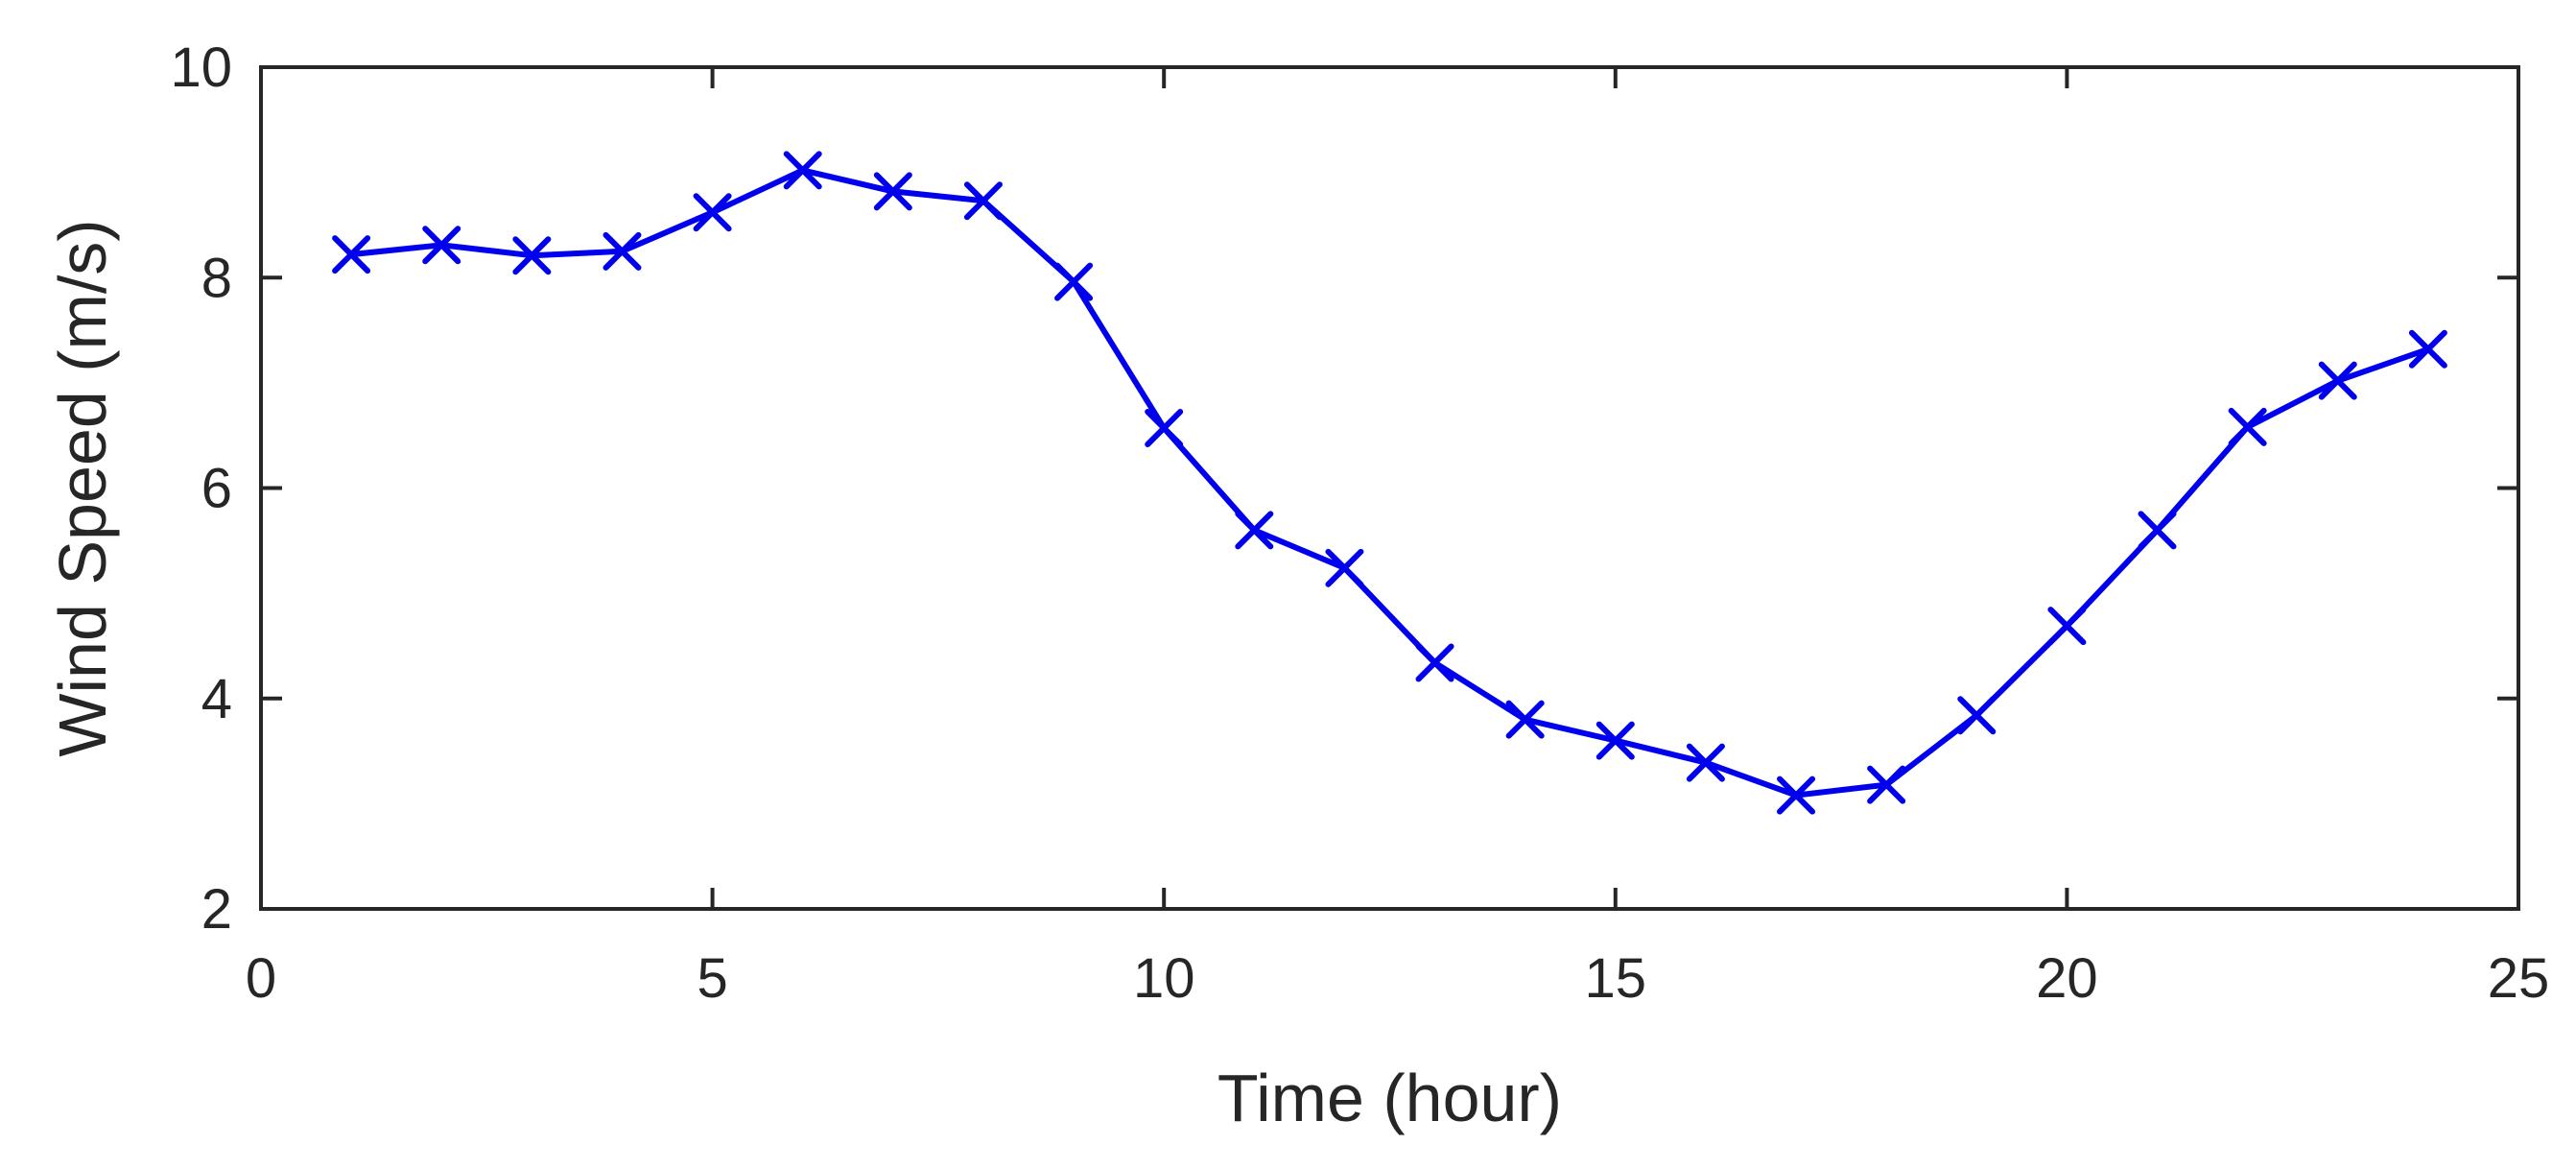 The height and width of the screenshot is (1169, 2576). Describe the element at coordinates (1164, 978) in the screenshot. I see `x-tick-label: 10` at that location.